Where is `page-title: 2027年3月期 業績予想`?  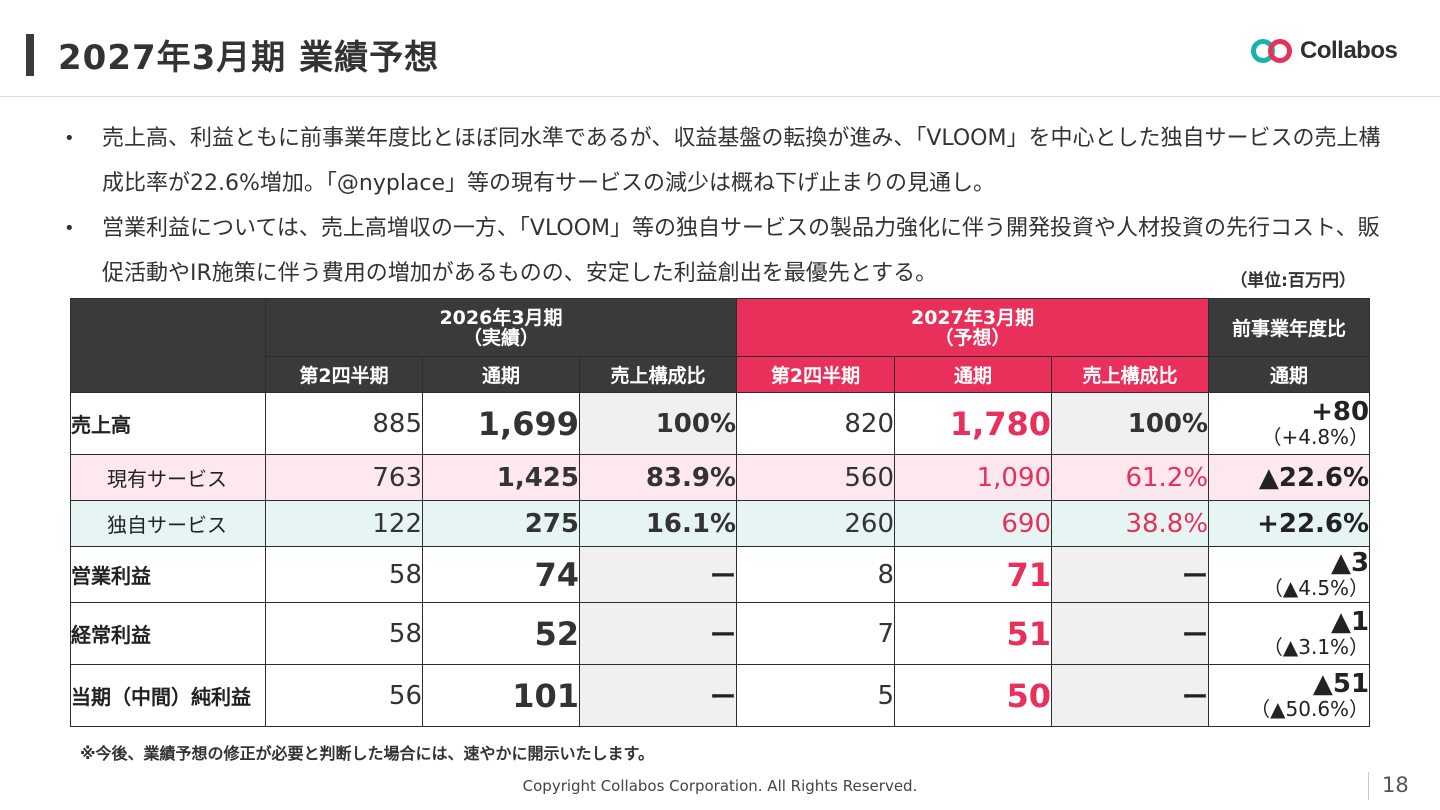 page-title: 2027年3月期 業績予想 is located at coordinates (249, 58).